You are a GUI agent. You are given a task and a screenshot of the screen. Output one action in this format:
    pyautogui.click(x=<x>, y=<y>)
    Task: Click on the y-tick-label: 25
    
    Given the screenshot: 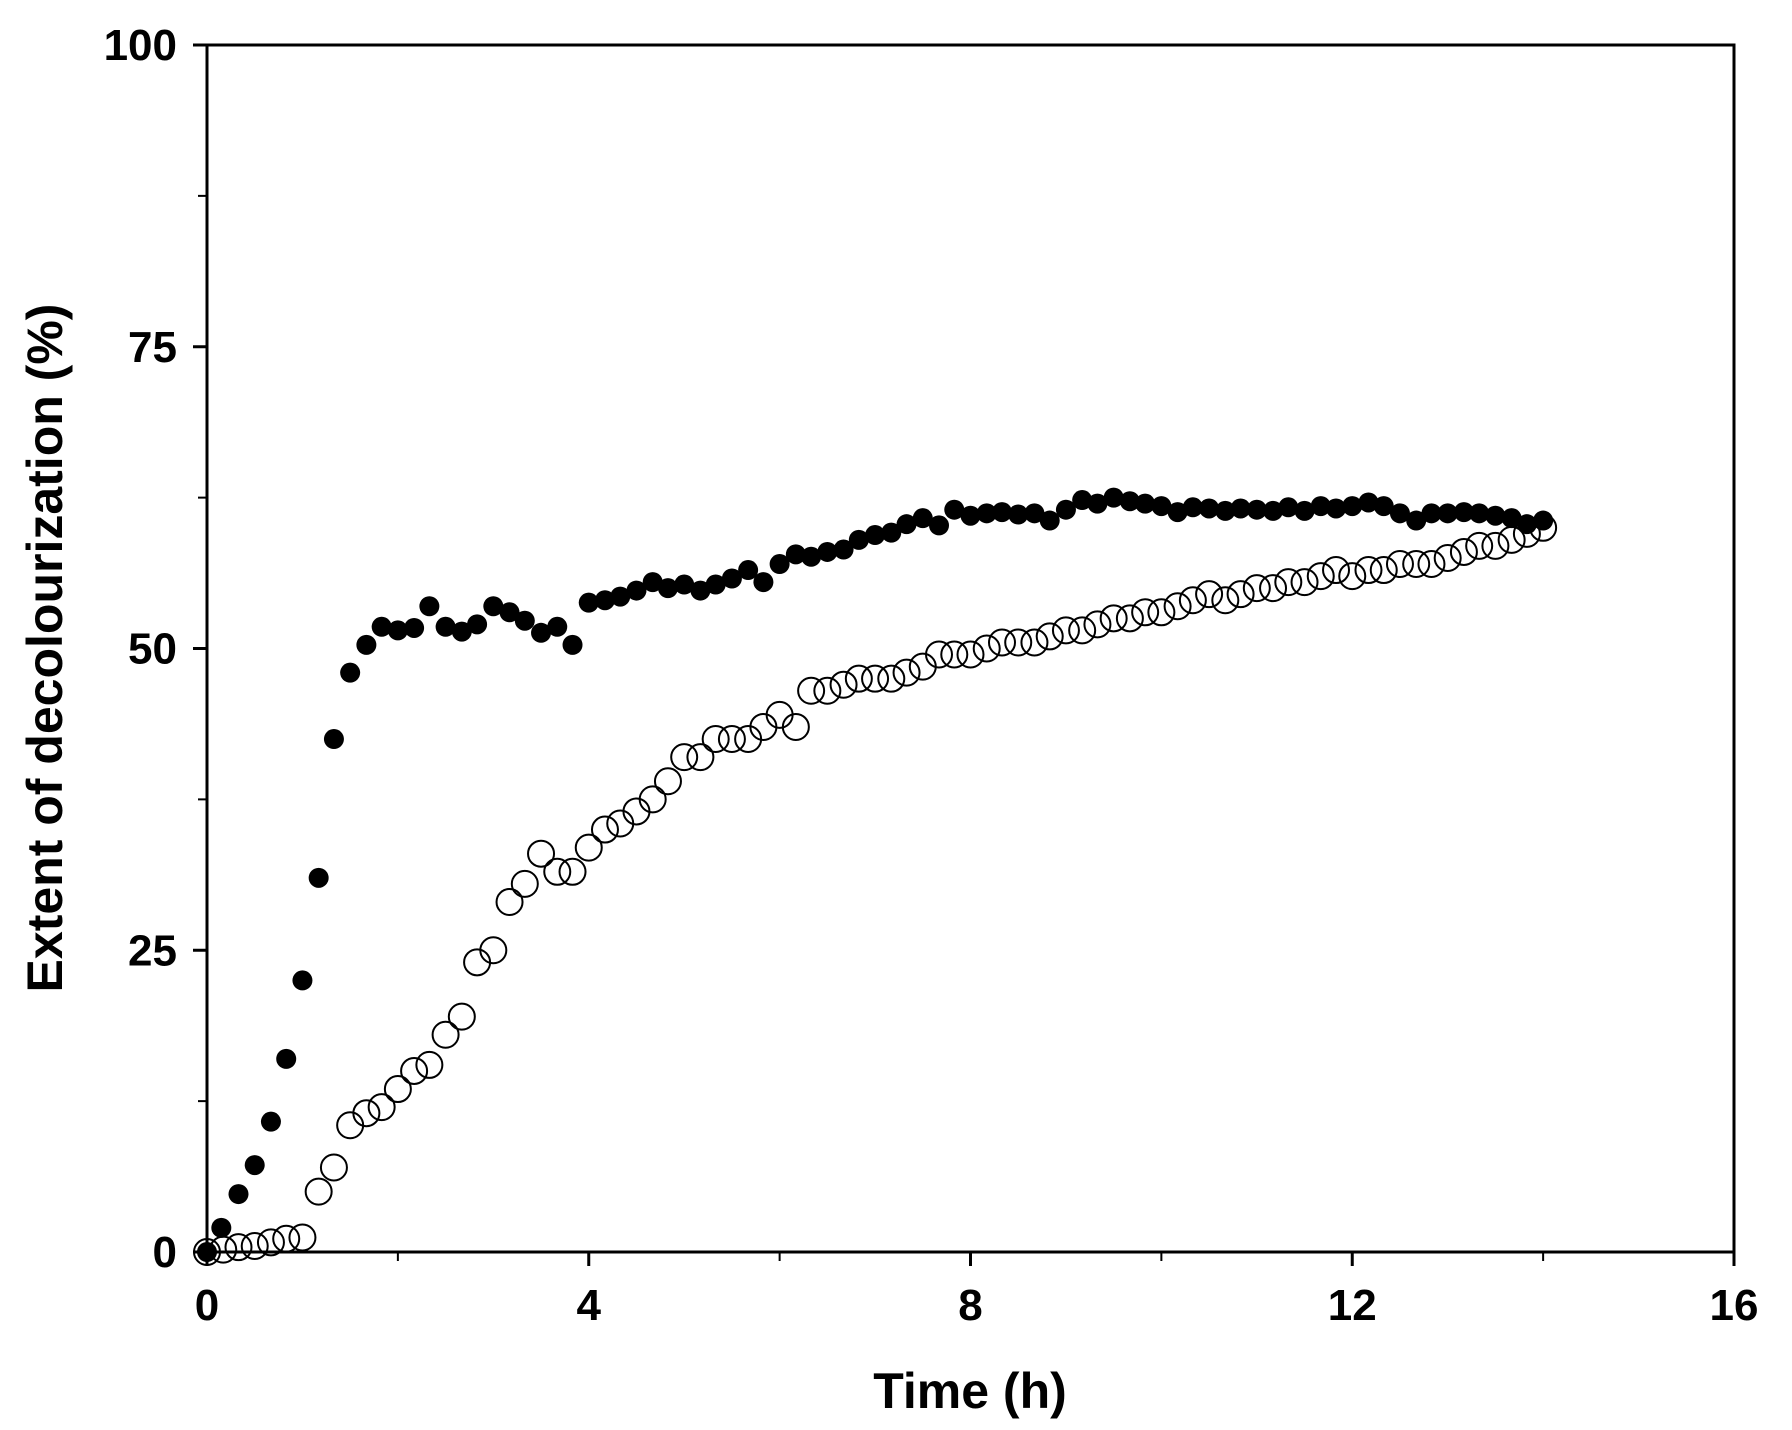 What is the action you would take?
    pyautogui.click(x=152, y=950)
    